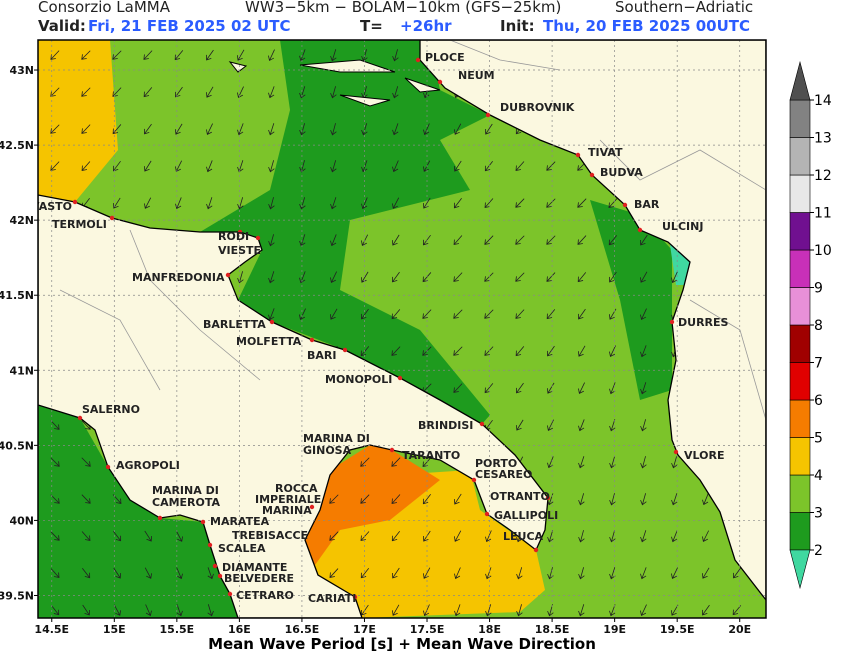 This screenshot has width=850, height=657. What do you see at coordinates (17, 145) in the screenshot?
I see `y-tick-label: 42.5N` at bounding box center [17, 145].